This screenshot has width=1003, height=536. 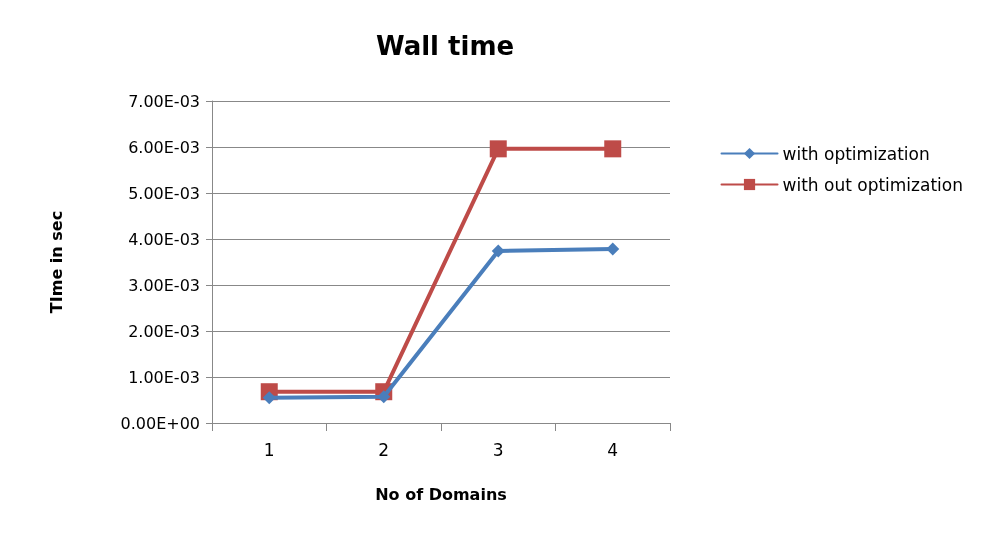 What do you see at coordinates (613, 449) in the screenshot?
I see `x-tick-label: 4` at bounding box center [613, 449].